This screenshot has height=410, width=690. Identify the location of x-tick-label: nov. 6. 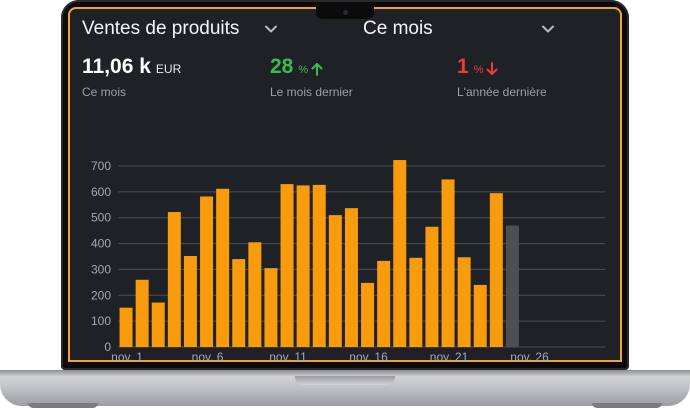
(208, 356).